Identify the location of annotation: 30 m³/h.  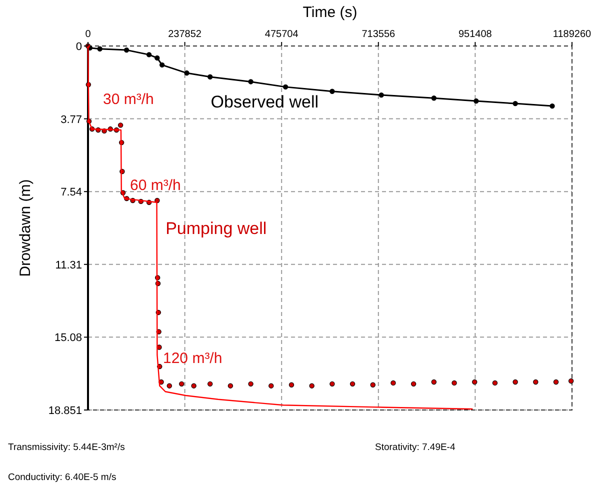
(128, 99).